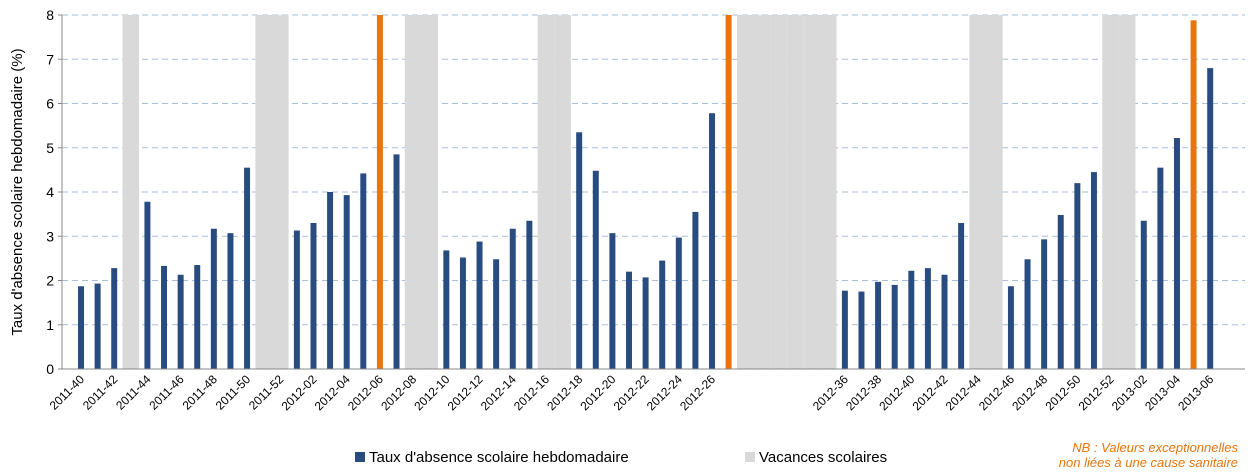  Describe the element at coordinates (930, 392) in the screenshot. I see `x-tick-label: 2012-42` at that location.